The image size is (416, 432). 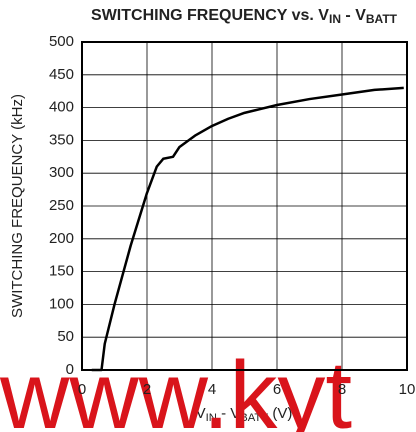 What do you see at coordinates (61, 205) in the screenshot?
I see `y-tick-label: 250` at bounding box center [61, 205].